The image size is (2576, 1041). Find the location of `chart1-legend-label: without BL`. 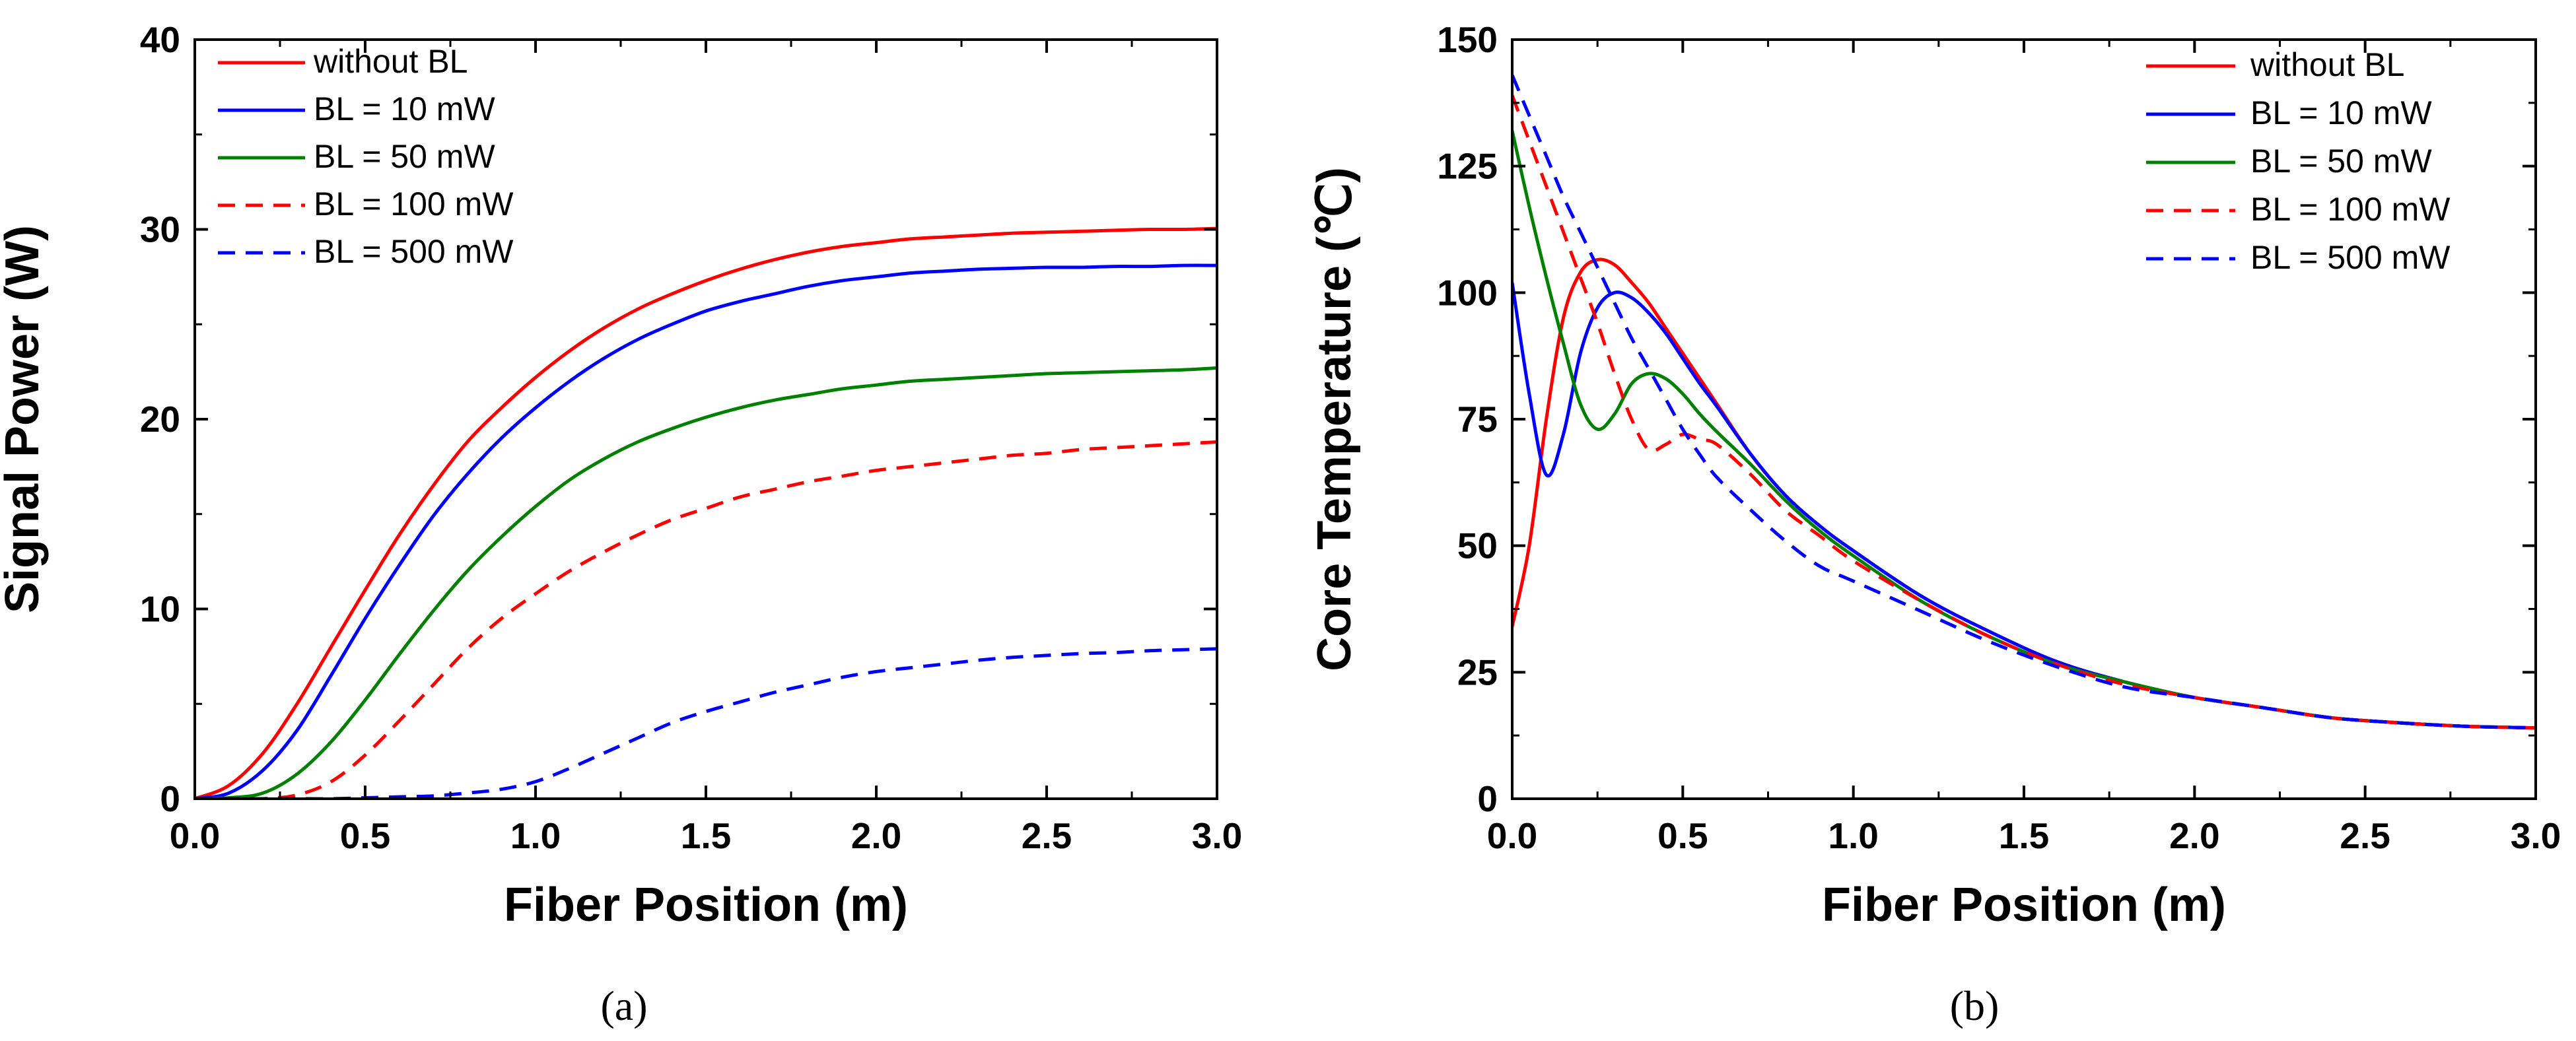

chart1-legend-label: without BL is located at coordinates (391, 62).